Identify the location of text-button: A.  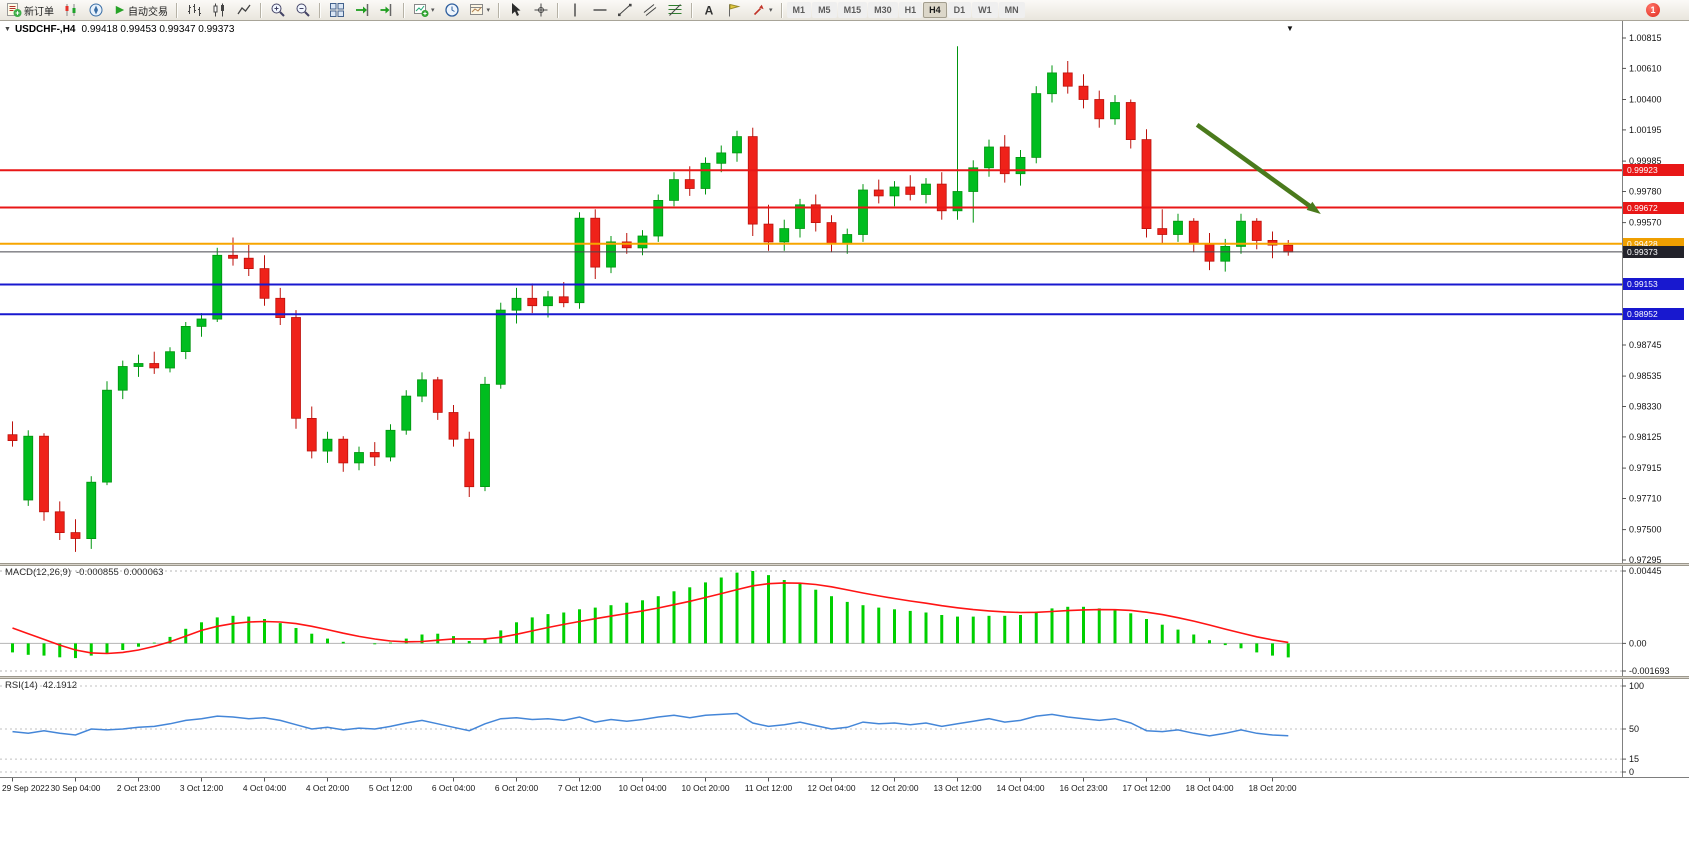
(709, 10).